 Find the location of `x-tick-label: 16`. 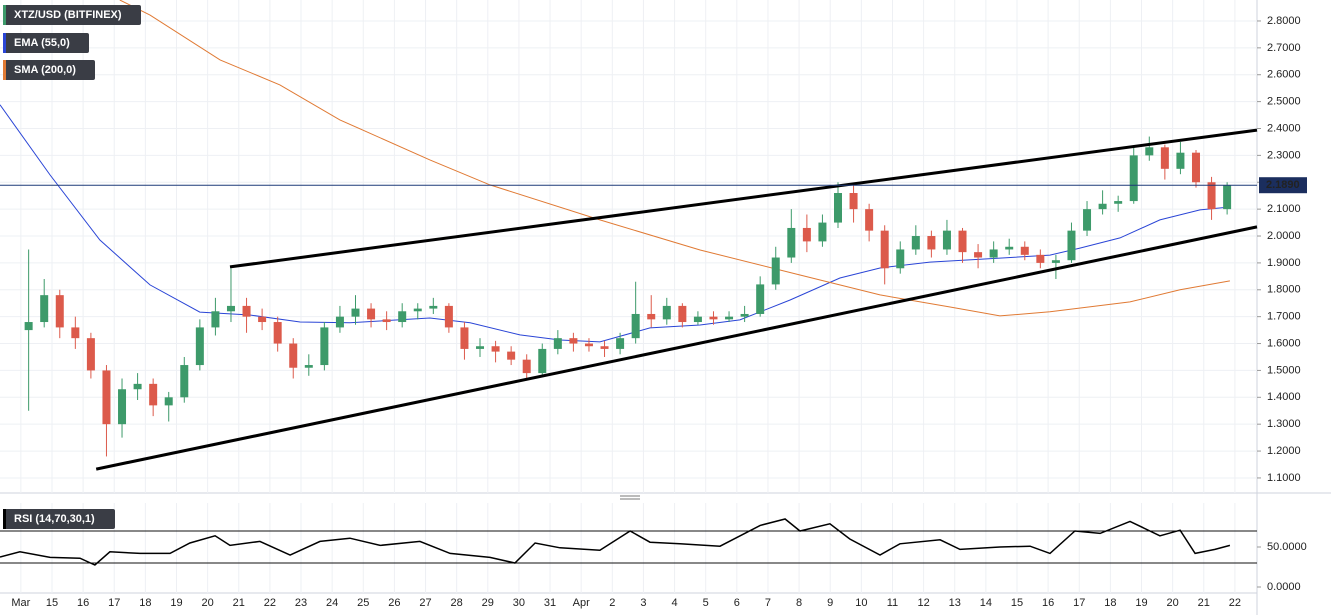

x-tick-label: 16 is located at coordinates (1048, 603).